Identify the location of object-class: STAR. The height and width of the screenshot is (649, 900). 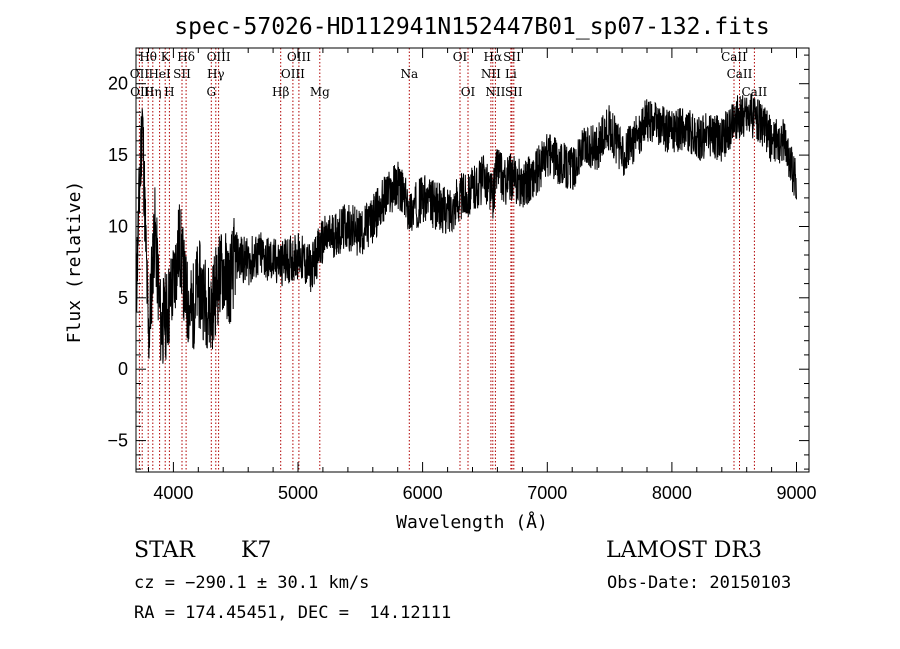
(164, 550).